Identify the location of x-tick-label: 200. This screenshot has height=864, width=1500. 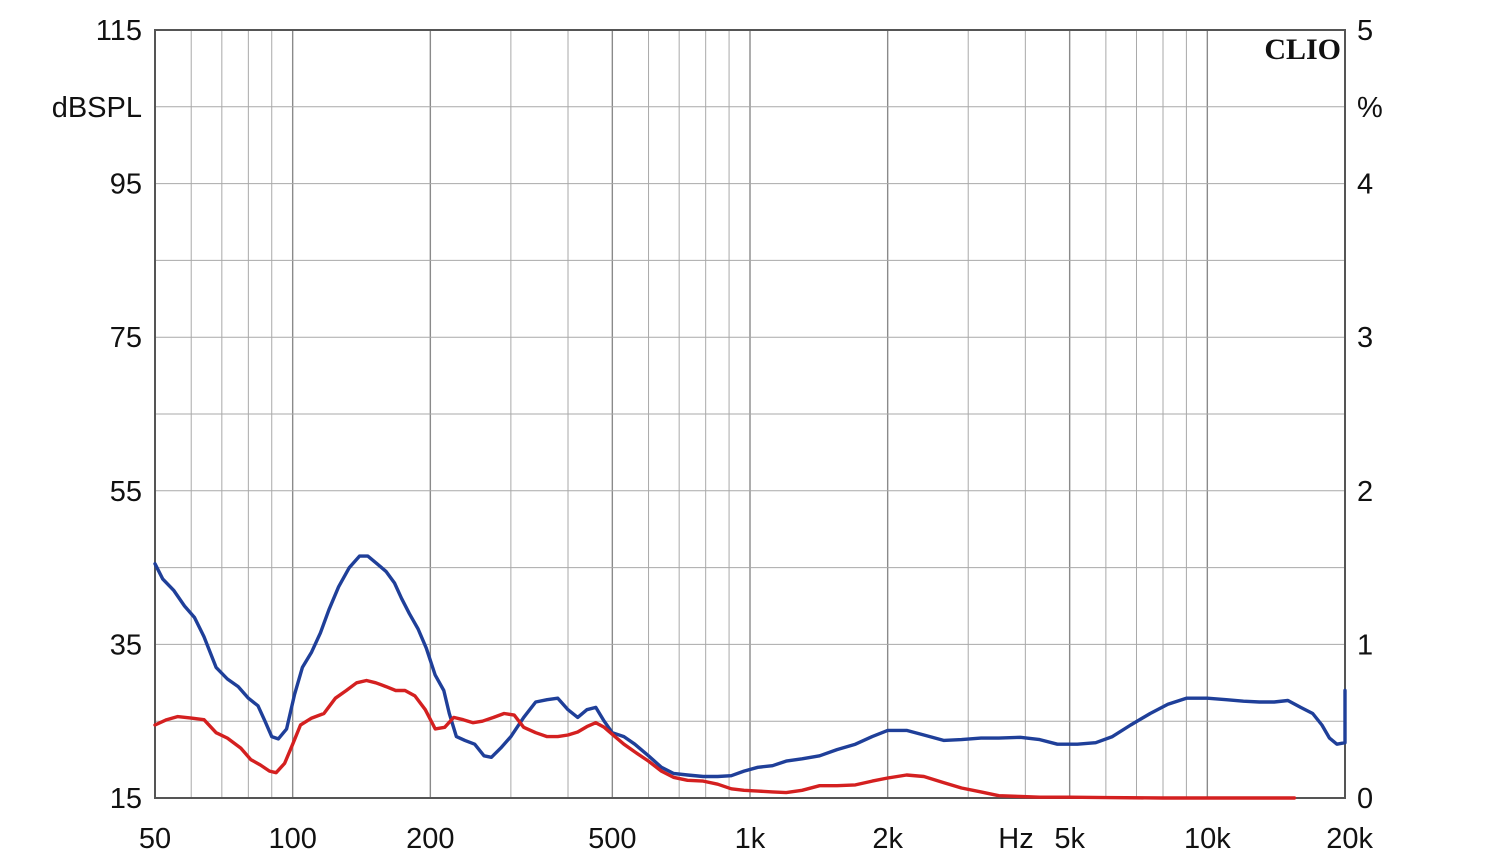
(430, 839).